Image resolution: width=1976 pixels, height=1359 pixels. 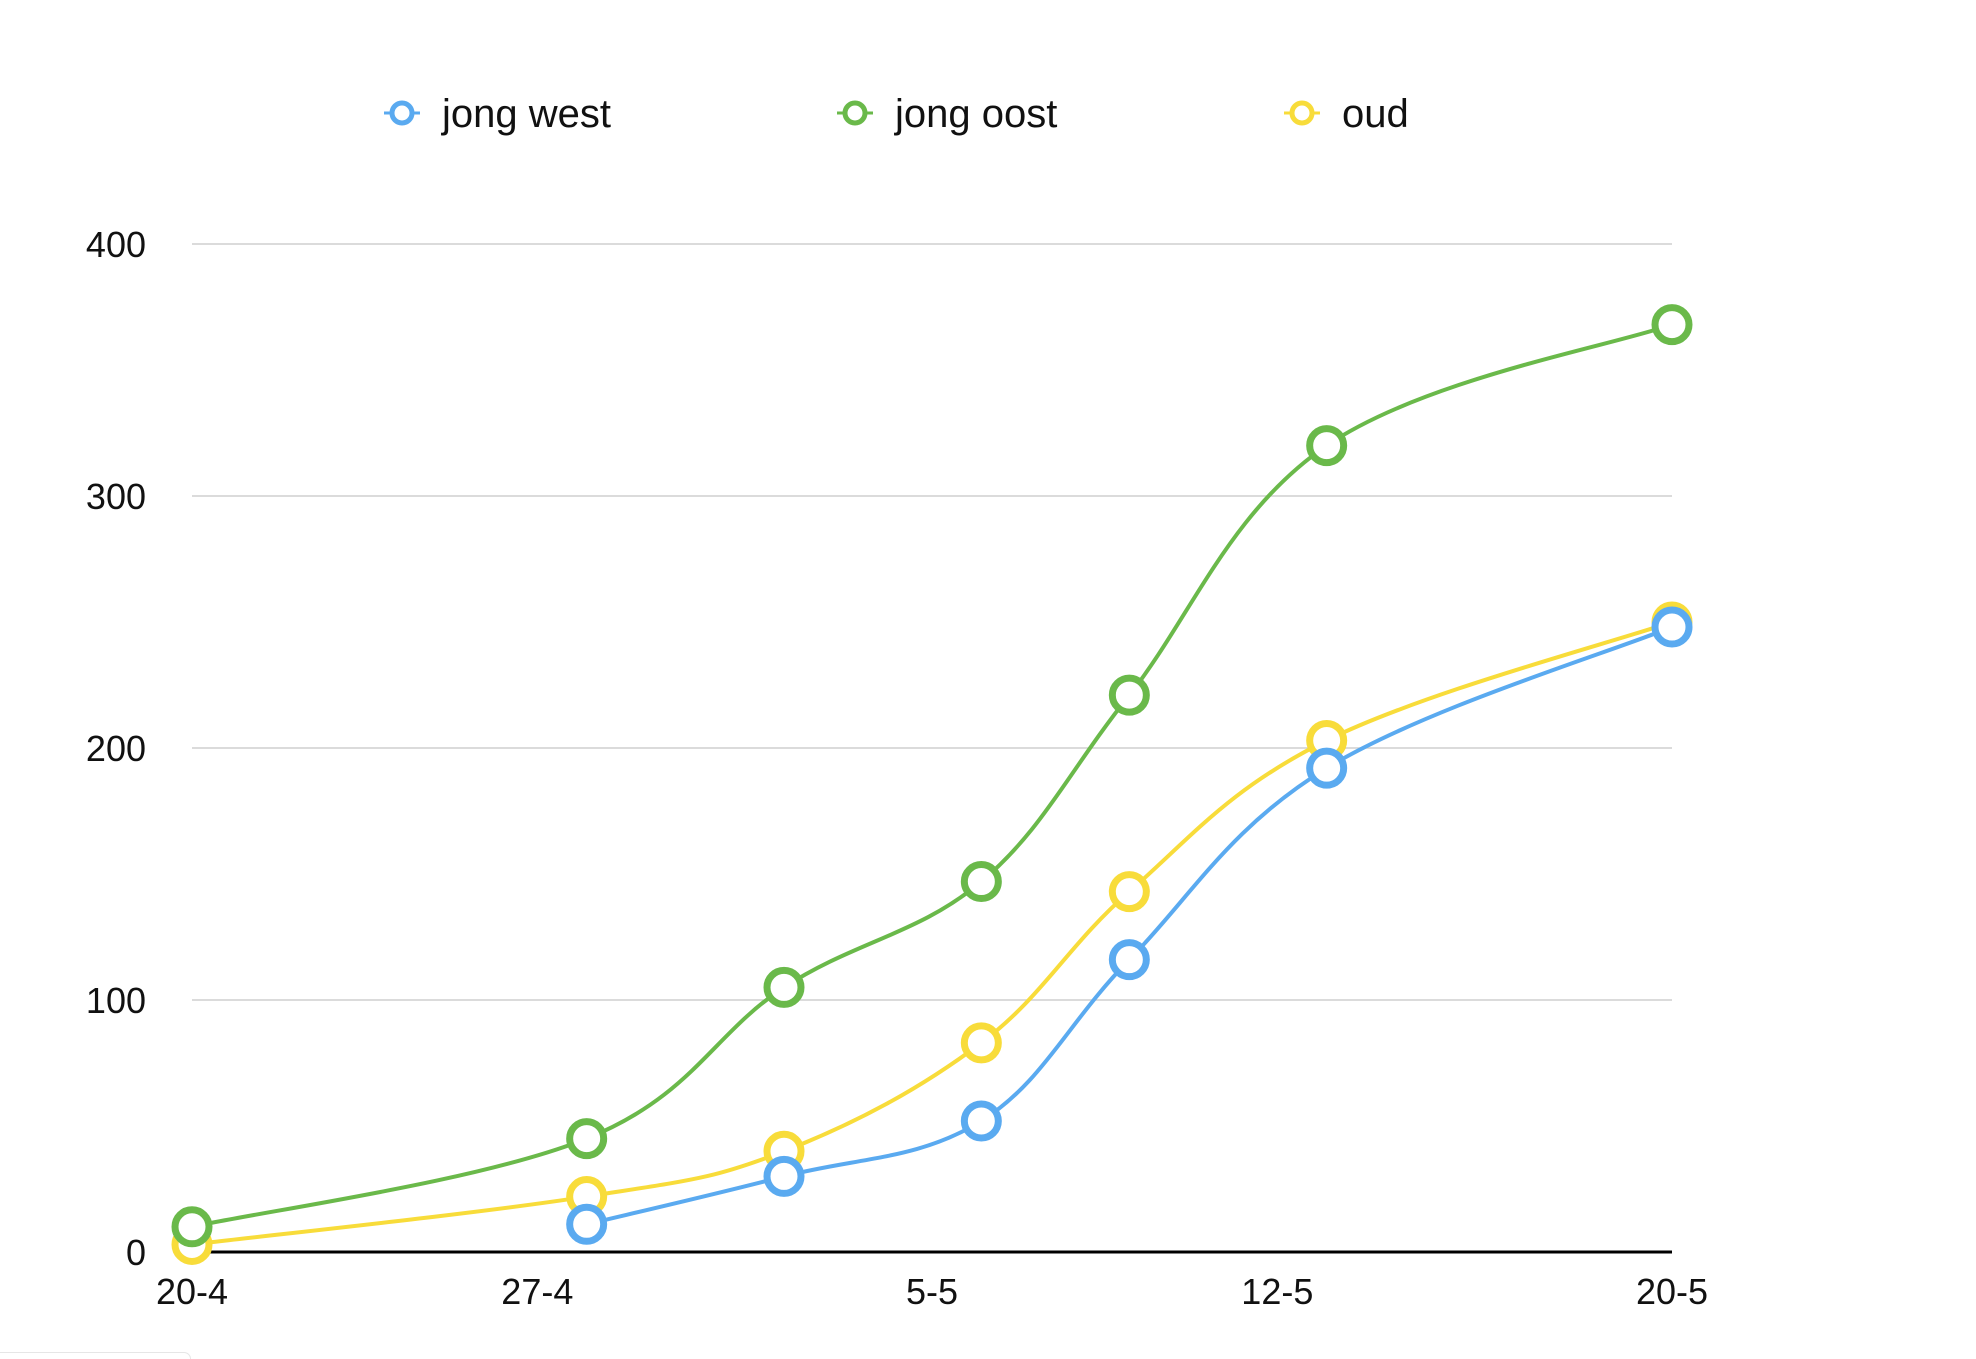 I want to click on legend-entry: oud, so click(x=1346, y=114).